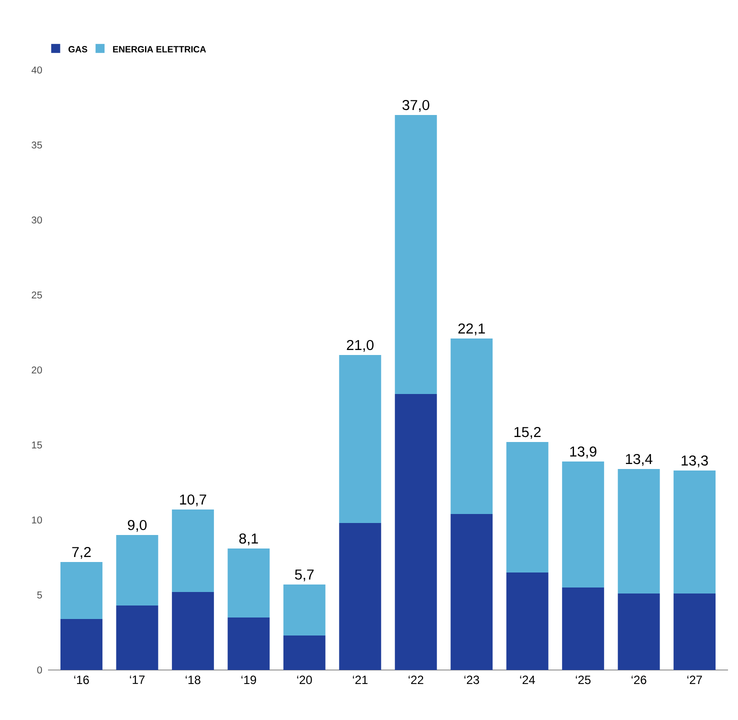 This screenshot has width=738, height=720. I want to click on x-tick-label: ‘24, so click(527, 680).